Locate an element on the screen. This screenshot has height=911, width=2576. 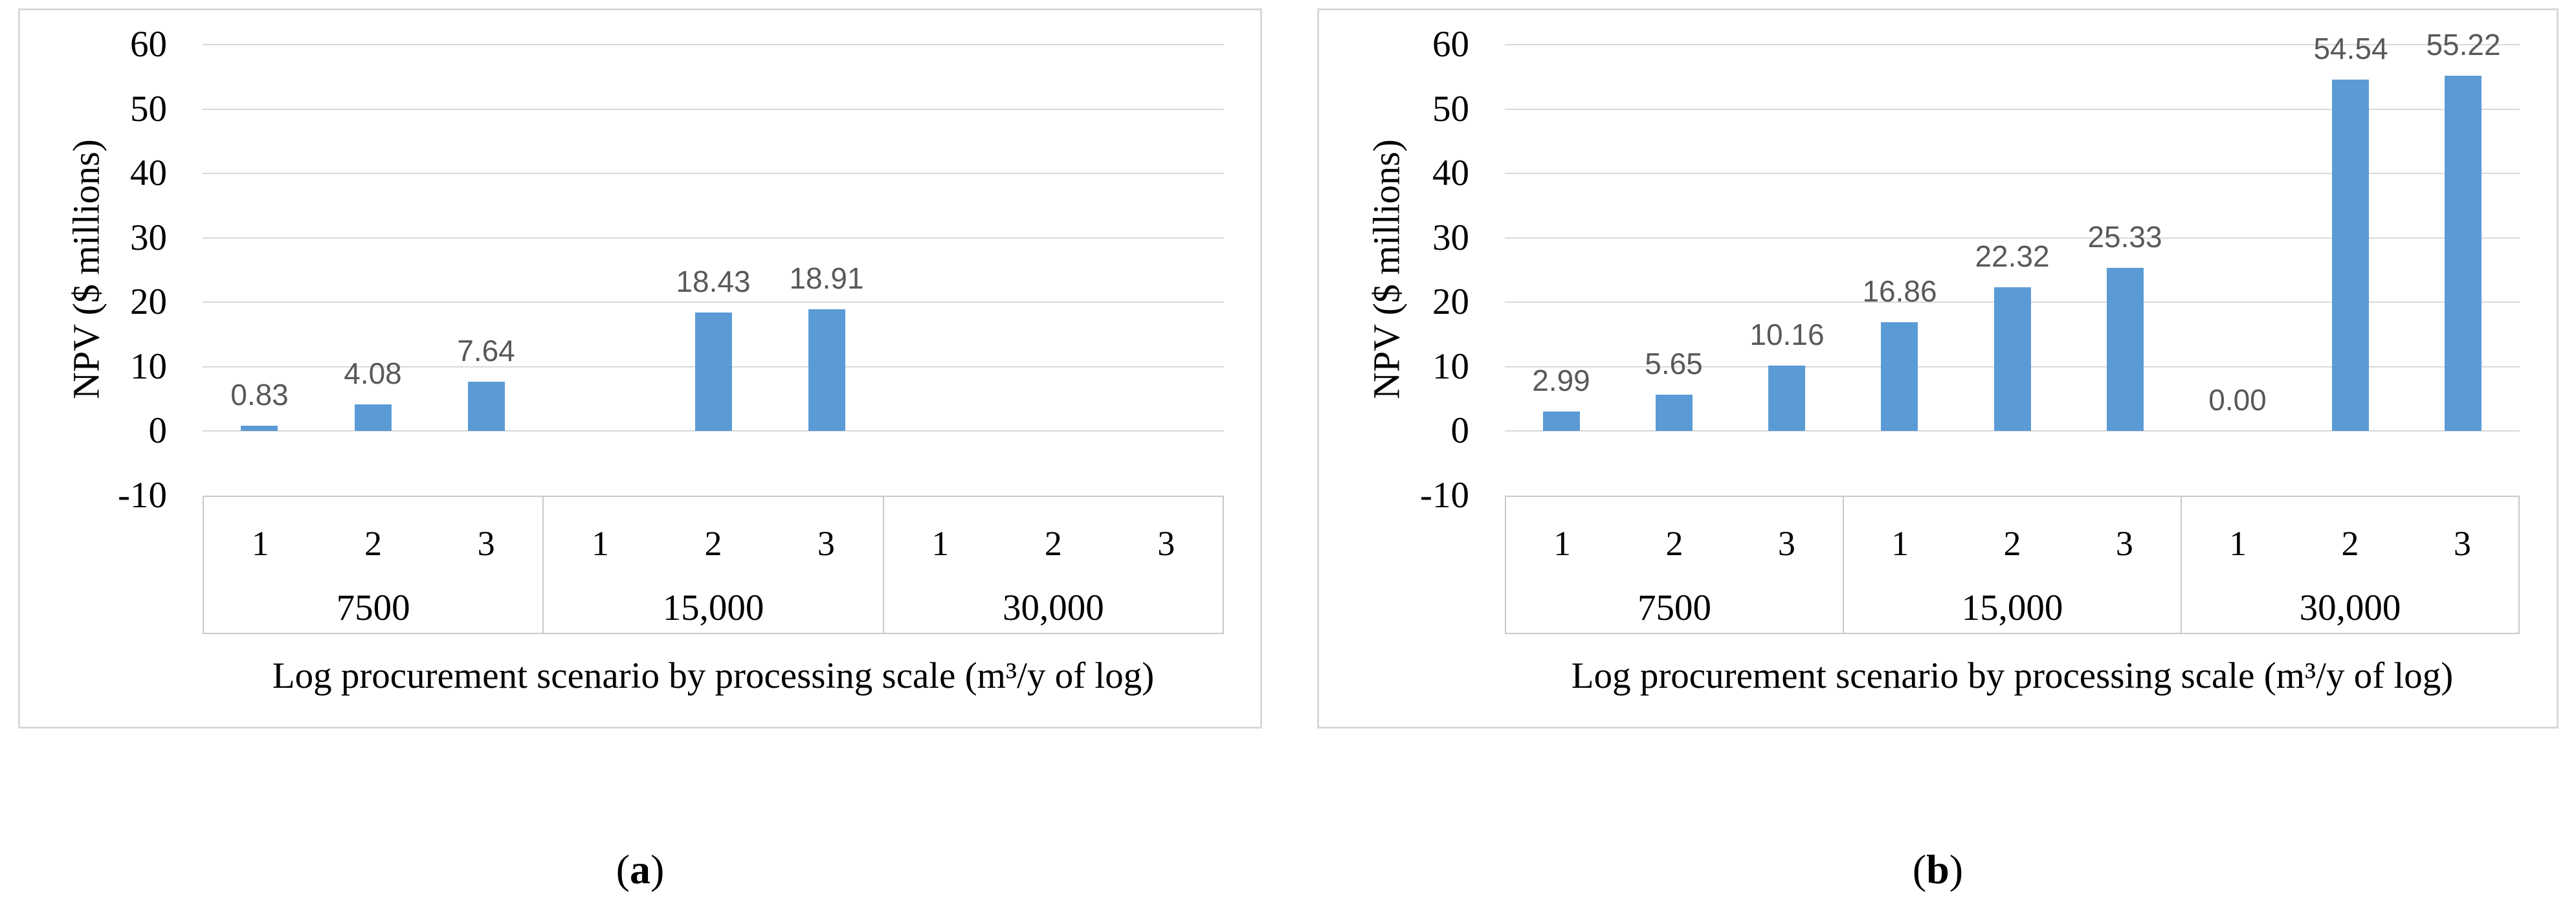
caption-letter: a is located at coordinates (640, 869).